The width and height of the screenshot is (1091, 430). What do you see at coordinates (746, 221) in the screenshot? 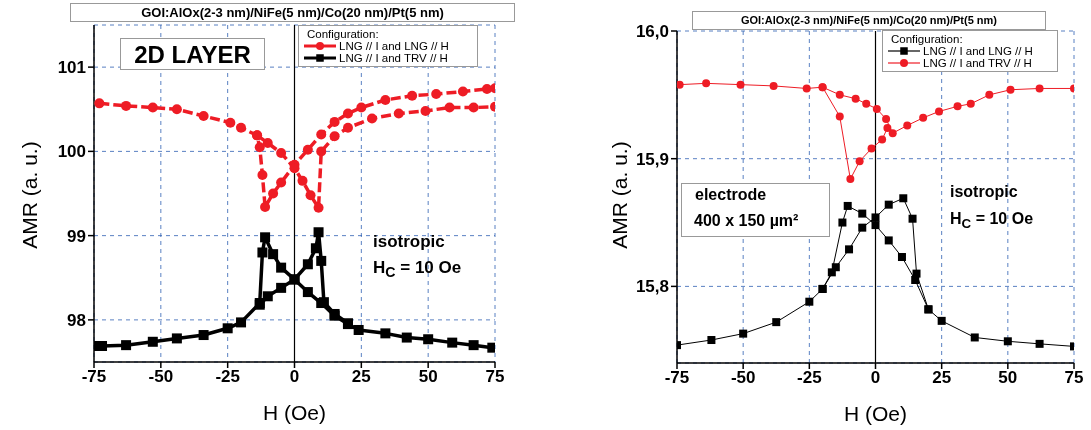
I see `annotation: 400 x 150 µm²` at bounding box center [746, 221].